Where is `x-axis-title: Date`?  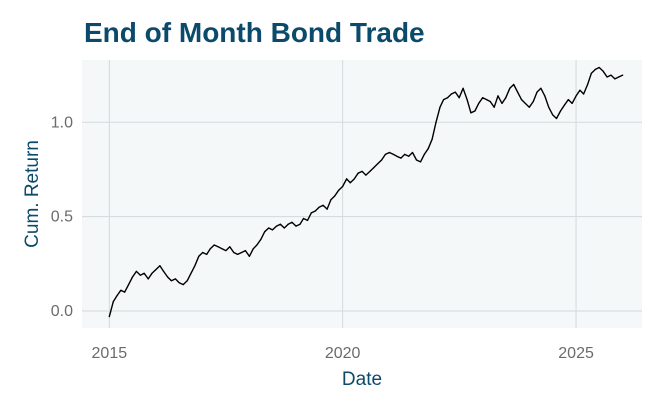 x-axis-title: Date is located at coordinates (362, 379).